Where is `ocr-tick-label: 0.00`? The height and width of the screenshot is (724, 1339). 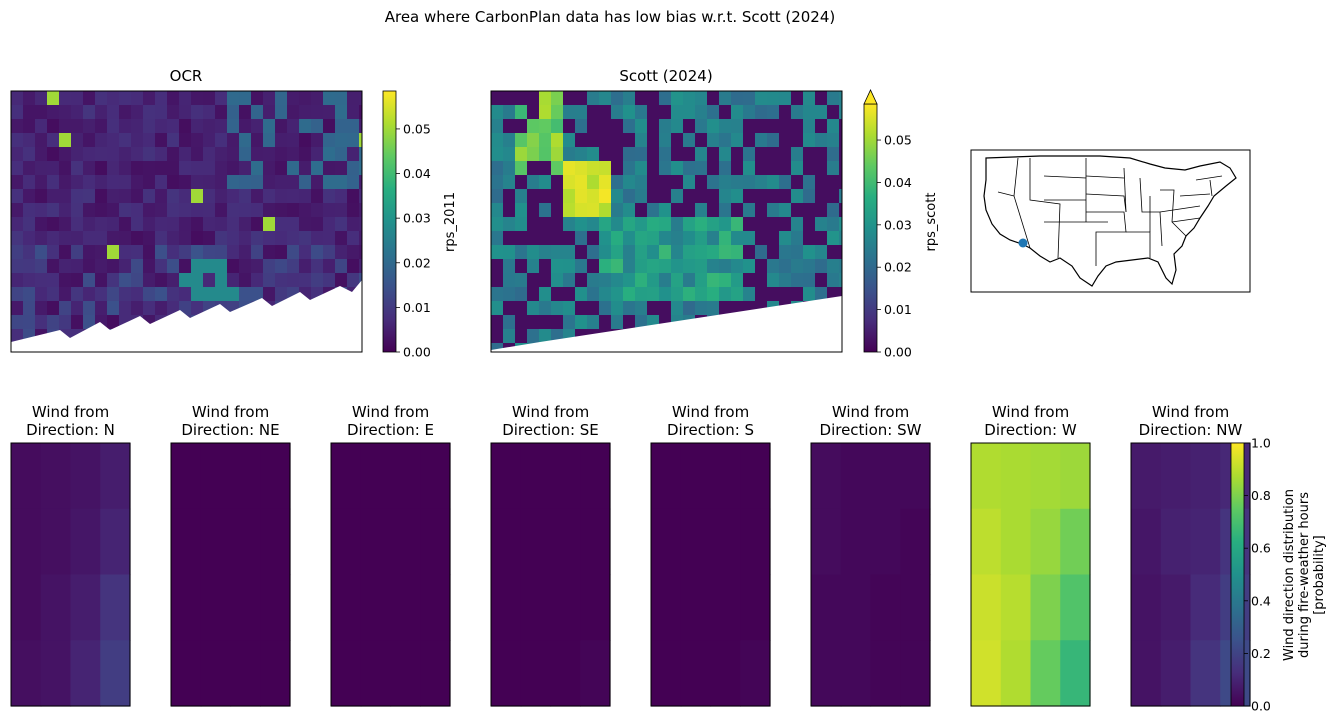
ocr-tick-label: 0.00 is located at coordinates (417, 352).